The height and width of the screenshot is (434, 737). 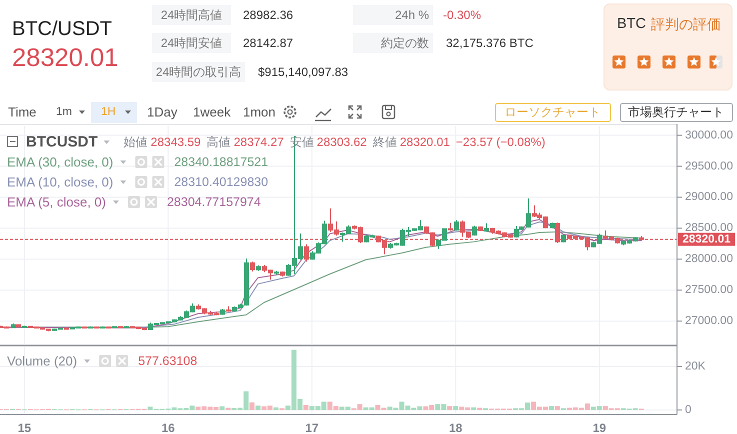 I want to click on text: 32,175.376 BTC, so click(x=490, y=43).